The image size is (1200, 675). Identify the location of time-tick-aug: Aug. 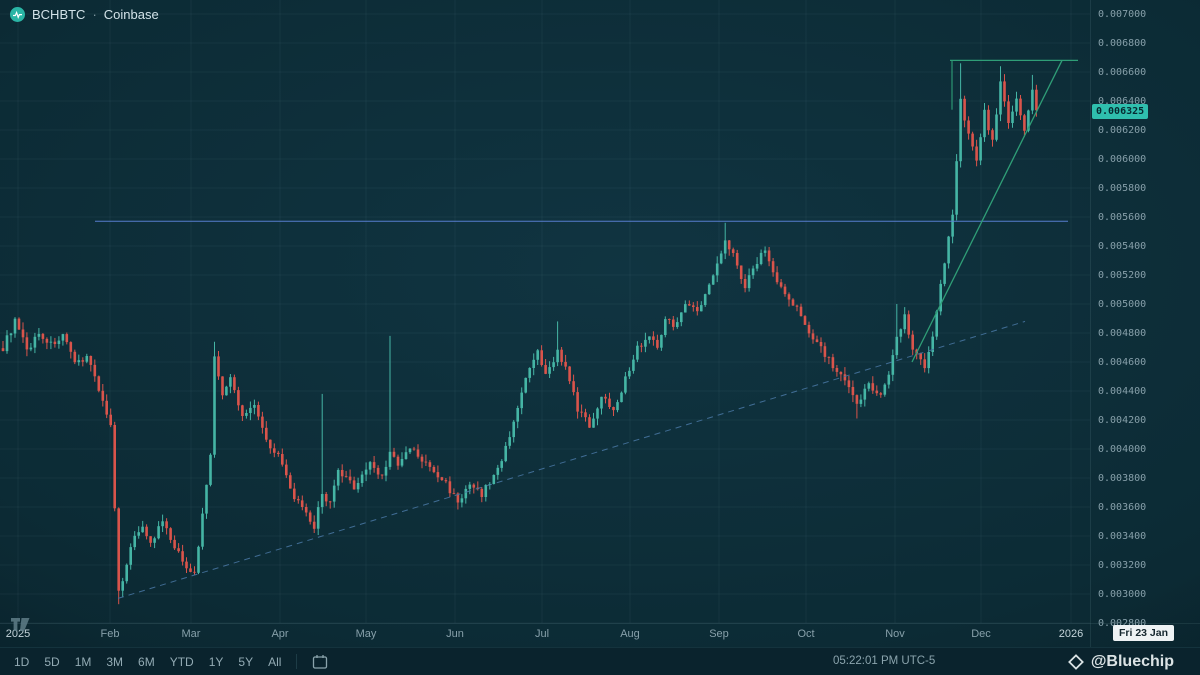
(630, 634).